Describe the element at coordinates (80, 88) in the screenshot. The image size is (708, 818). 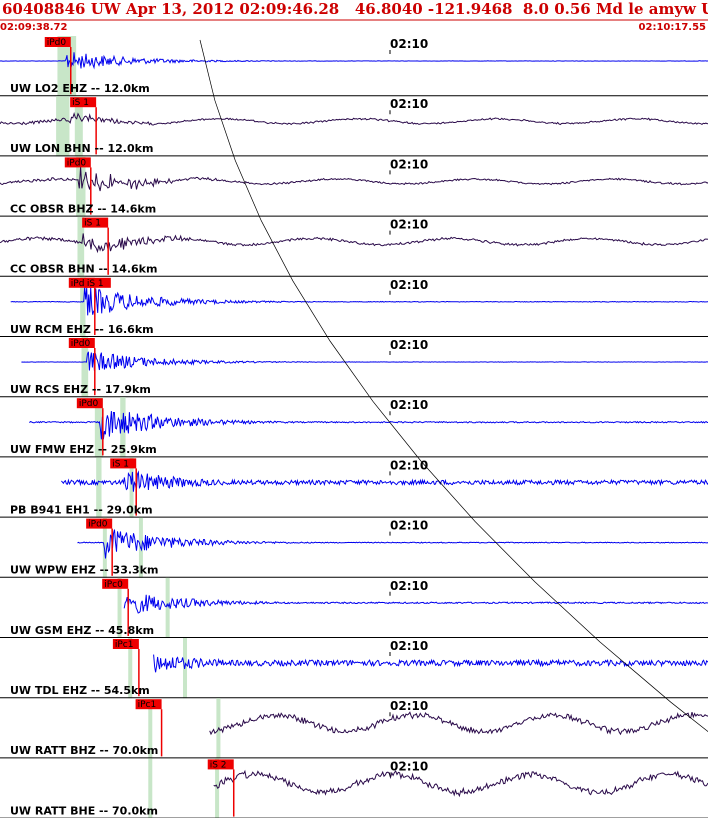
I see `station-label: UW LO2 EHZ -- 12.0km` at that location.